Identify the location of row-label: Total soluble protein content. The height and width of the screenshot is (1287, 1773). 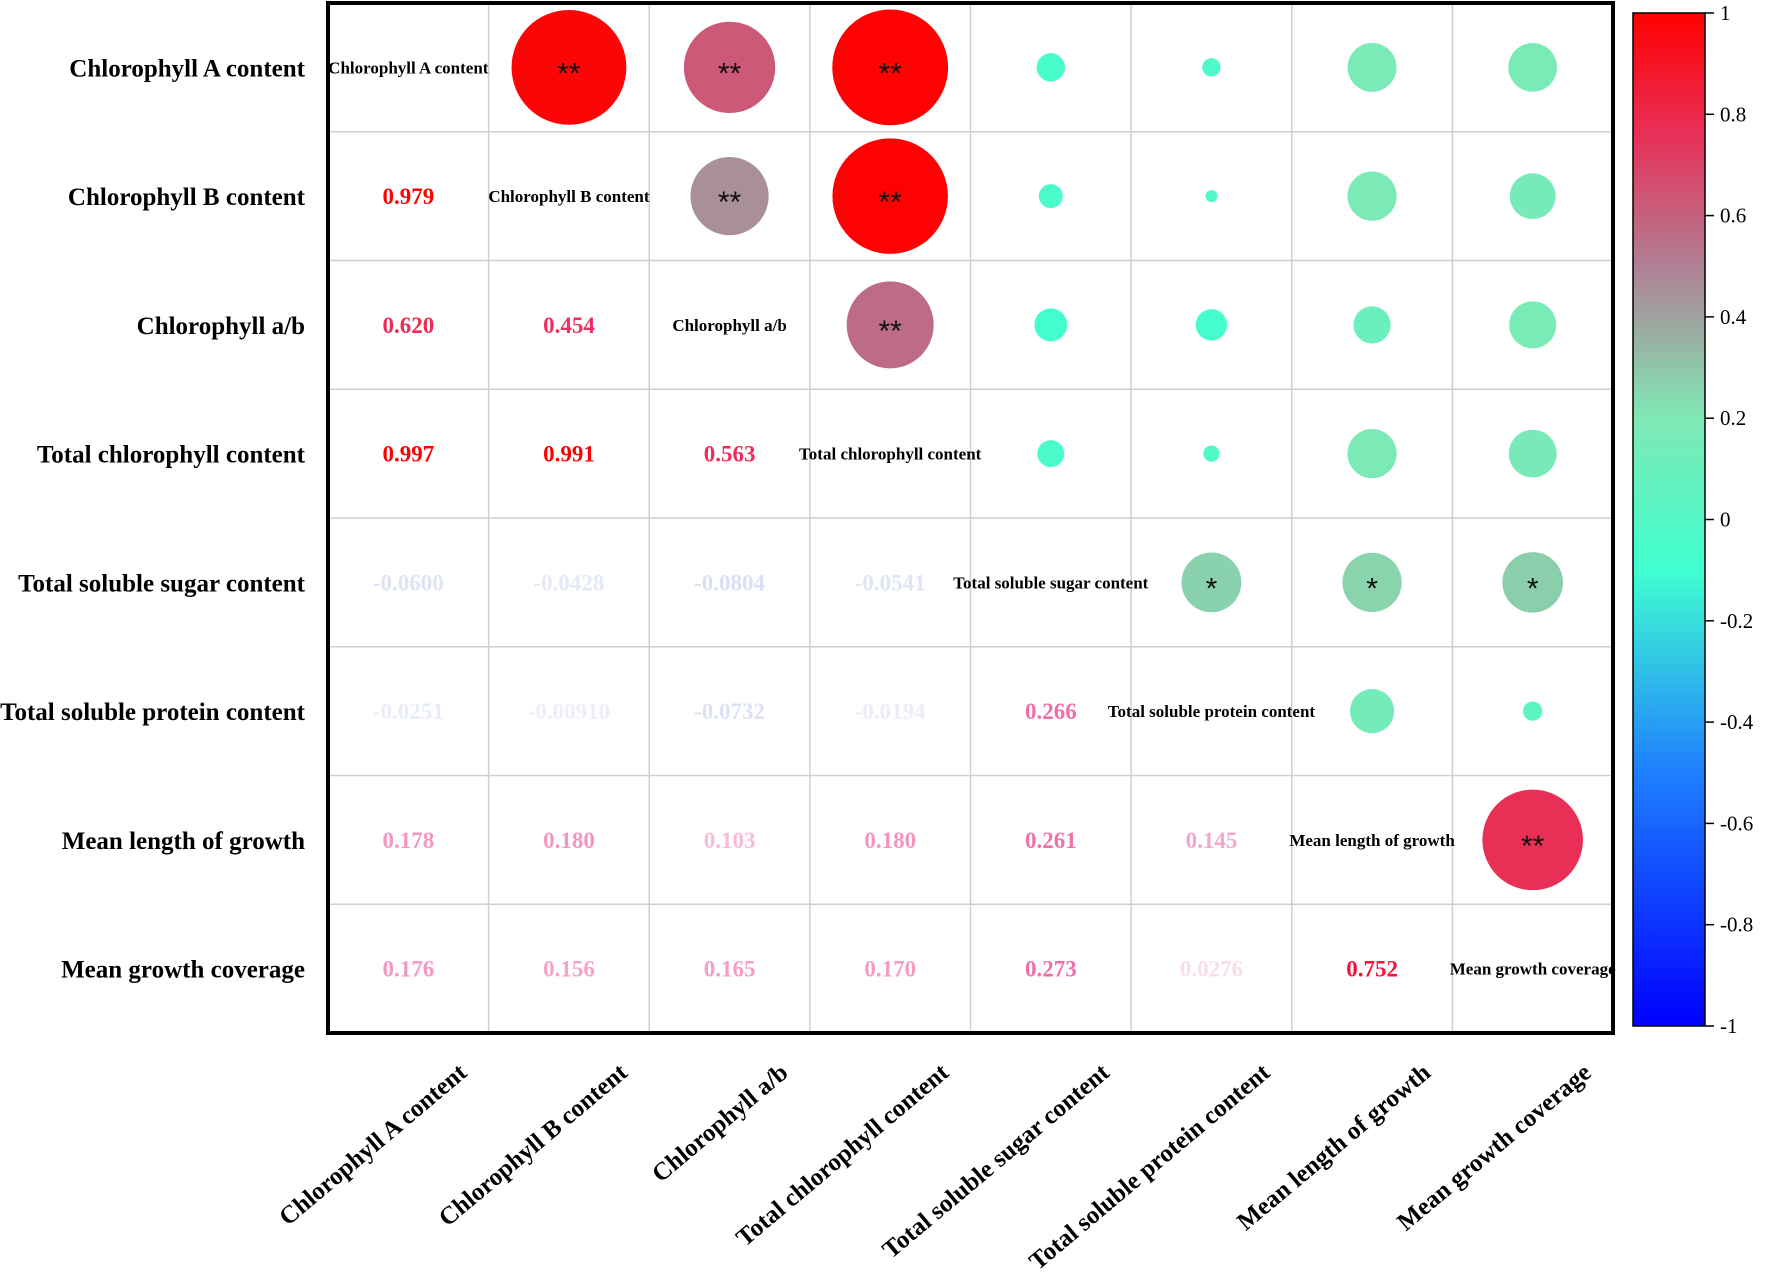
(153, 712).